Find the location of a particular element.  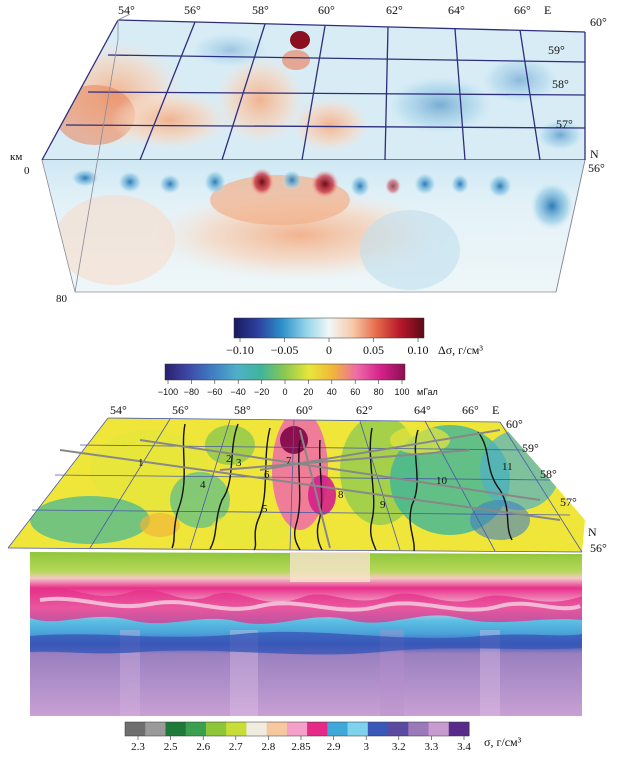

top-north-label: N is located at coordinates (594, 154).